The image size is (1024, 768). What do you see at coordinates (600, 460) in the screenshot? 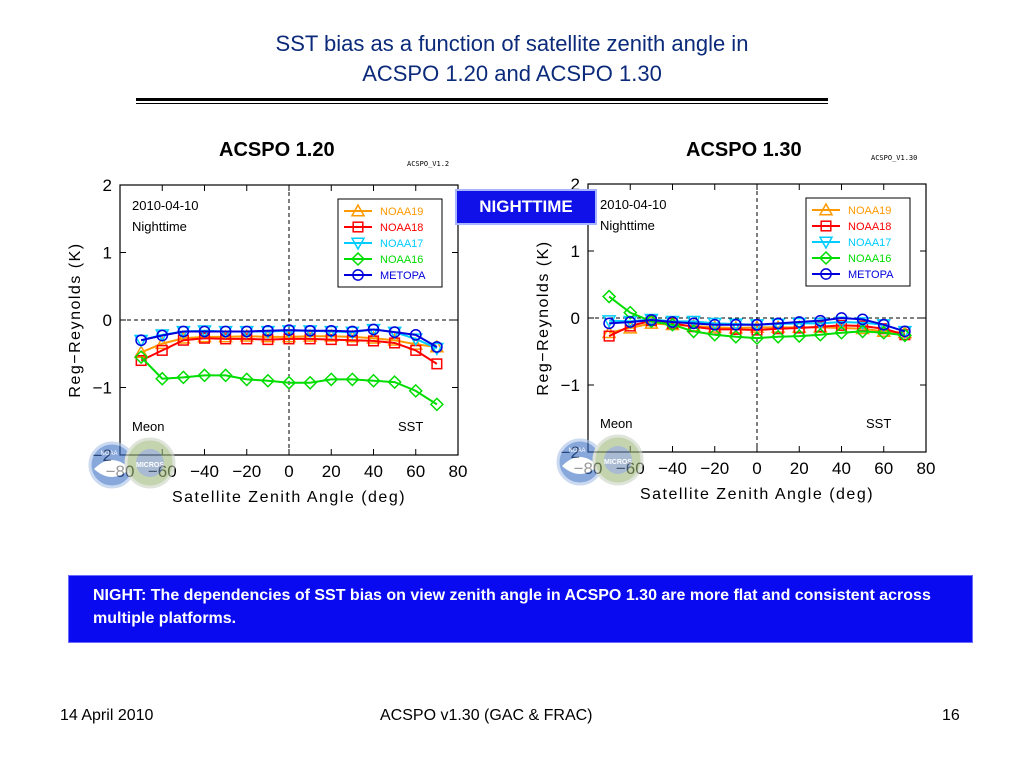
I see `logo-group: NOAA MICROS` at bounding box center [600, 460].